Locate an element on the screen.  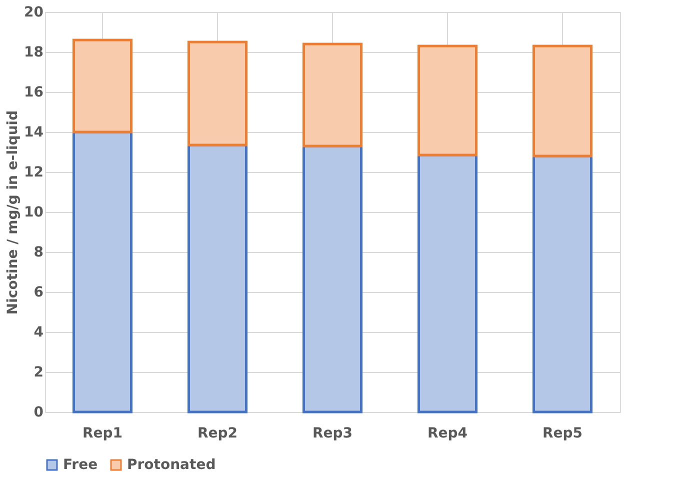
legend-label: Free is located at coordinates (80, 465).